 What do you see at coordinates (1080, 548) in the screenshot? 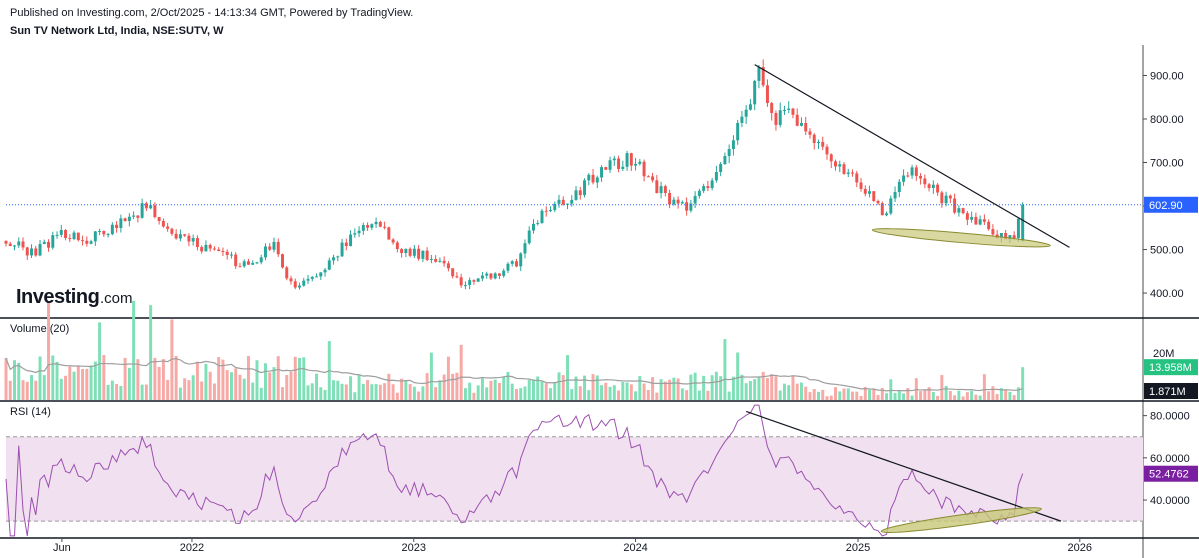
I see `time-tick-label: 2026` at bounding box center [1080, 548].